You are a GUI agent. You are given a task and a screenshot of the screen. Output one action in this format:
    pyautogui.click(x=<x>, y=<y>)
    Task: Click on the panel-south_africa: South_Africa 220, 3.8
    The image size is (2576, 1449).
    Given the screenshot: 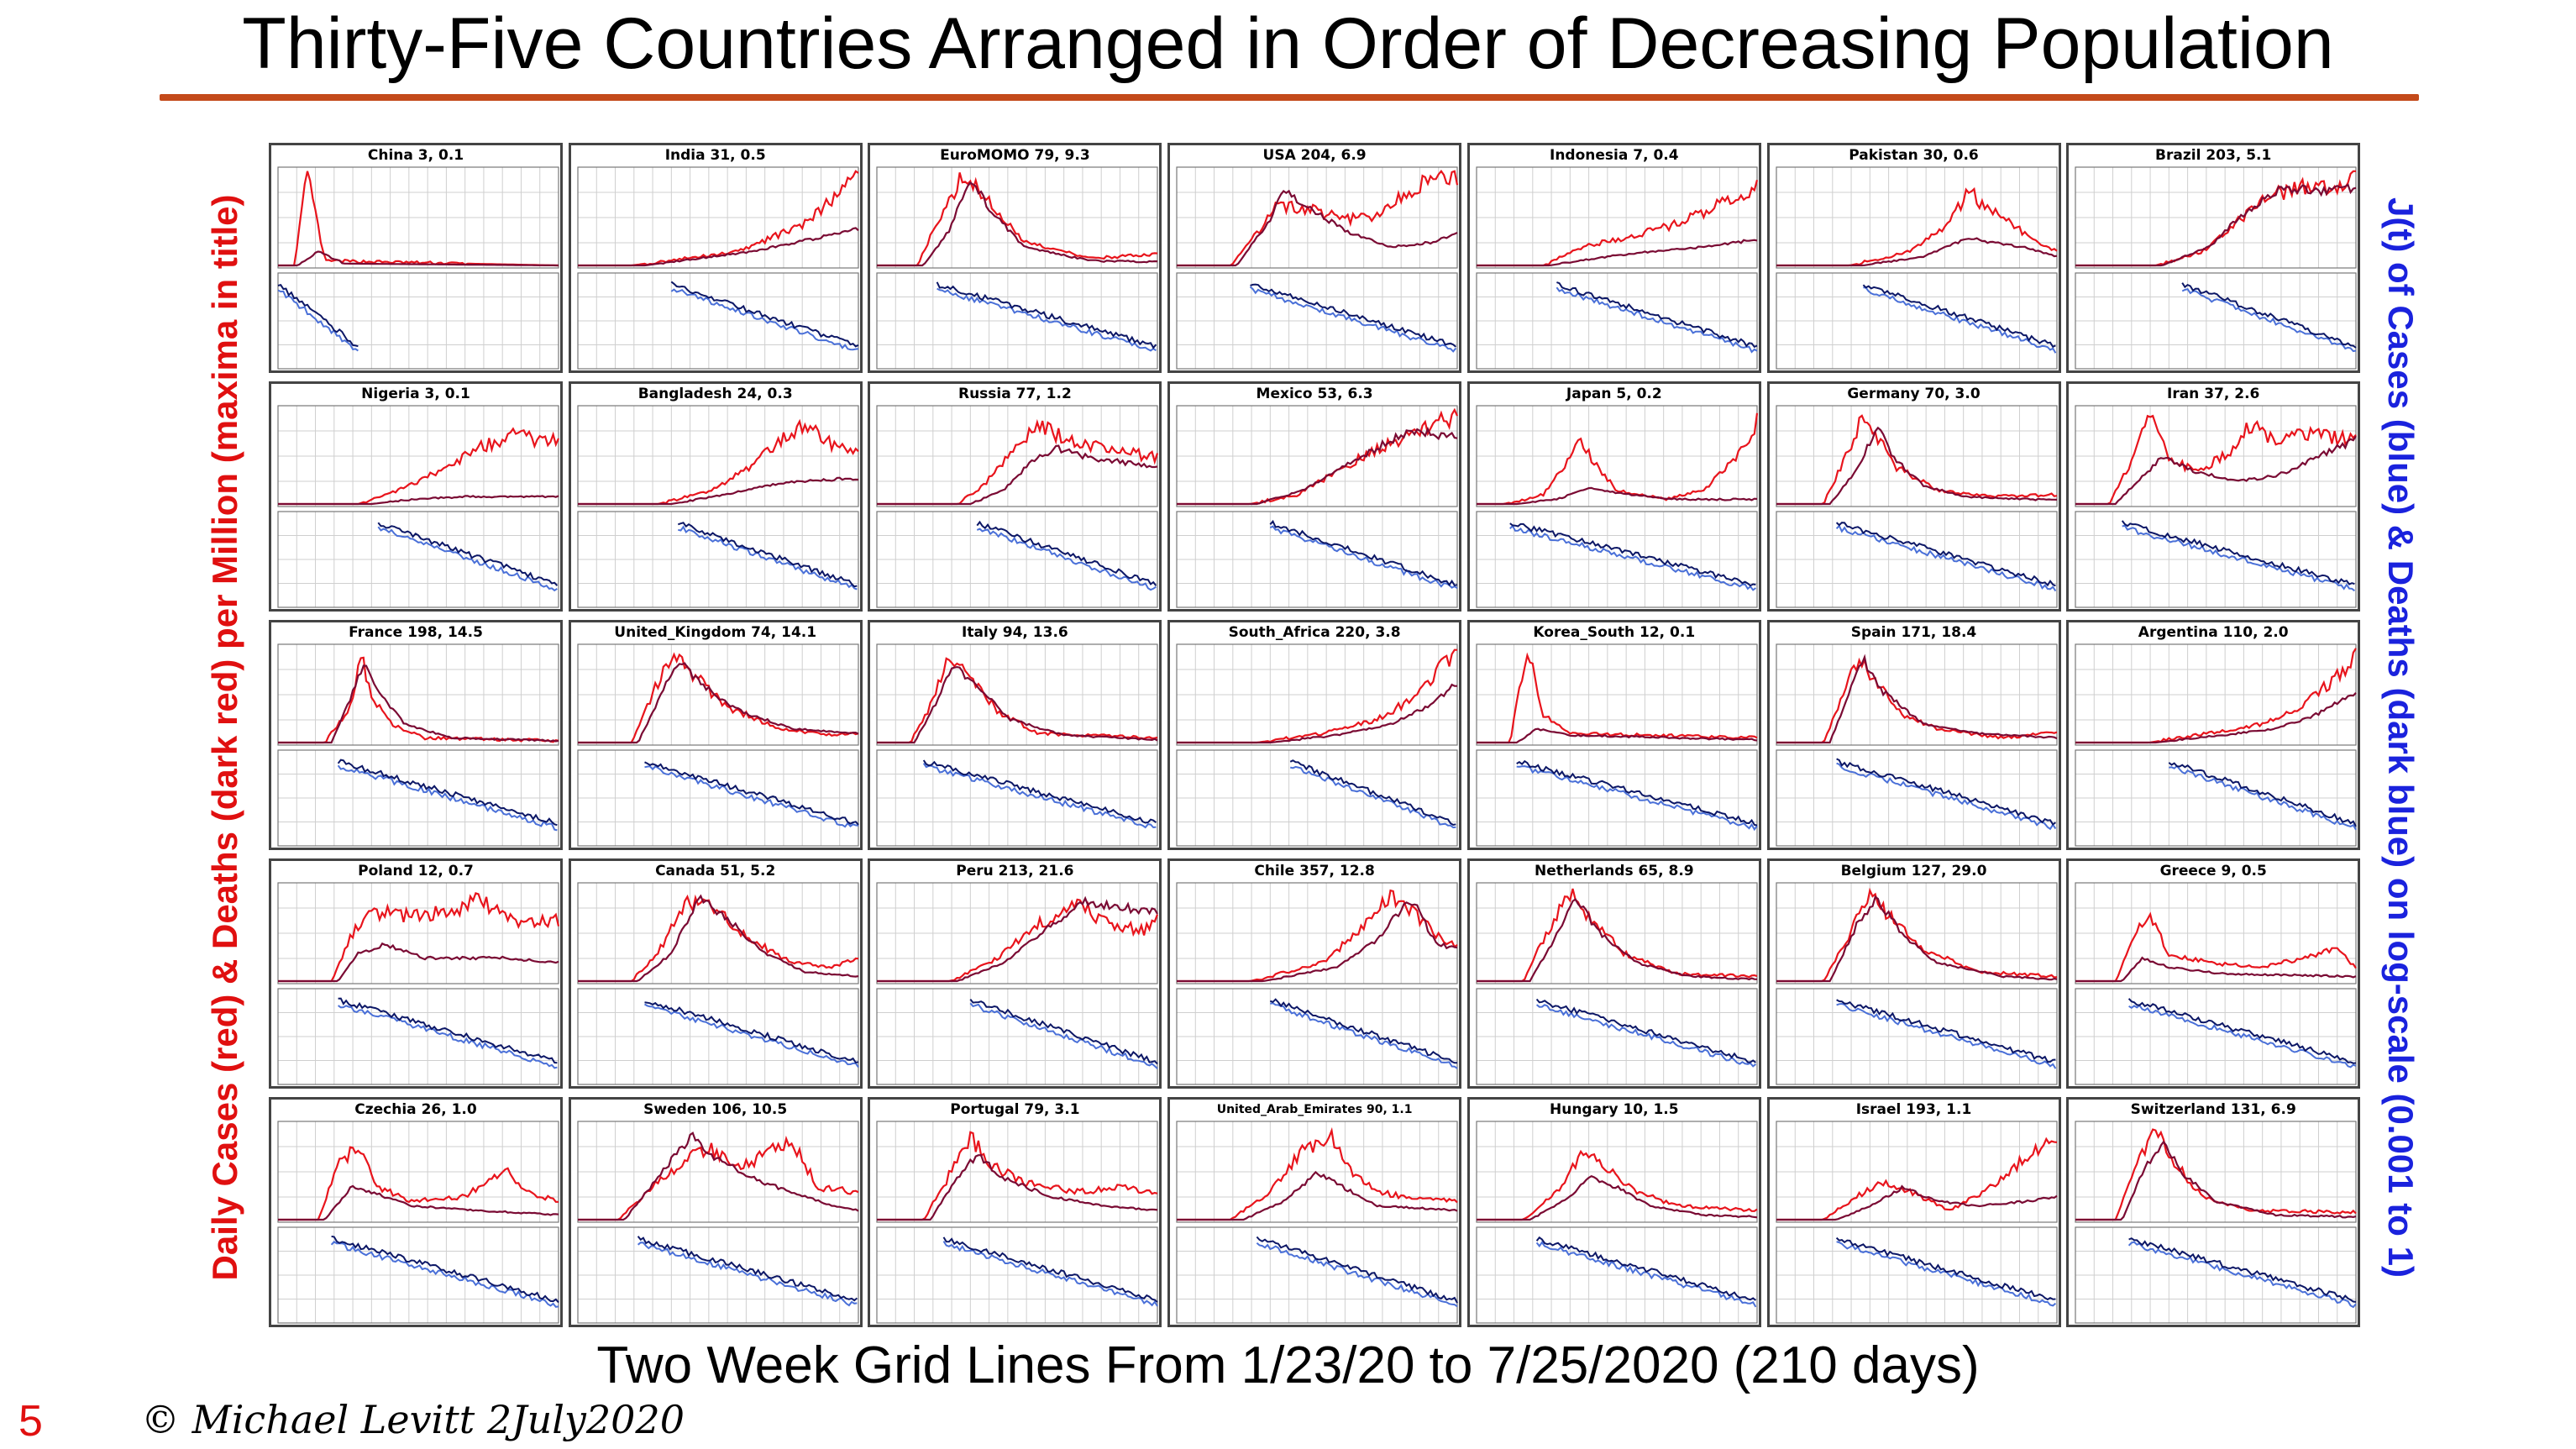 What is the action you would take?
    pyautogui.click(x=1314, y=735)
    